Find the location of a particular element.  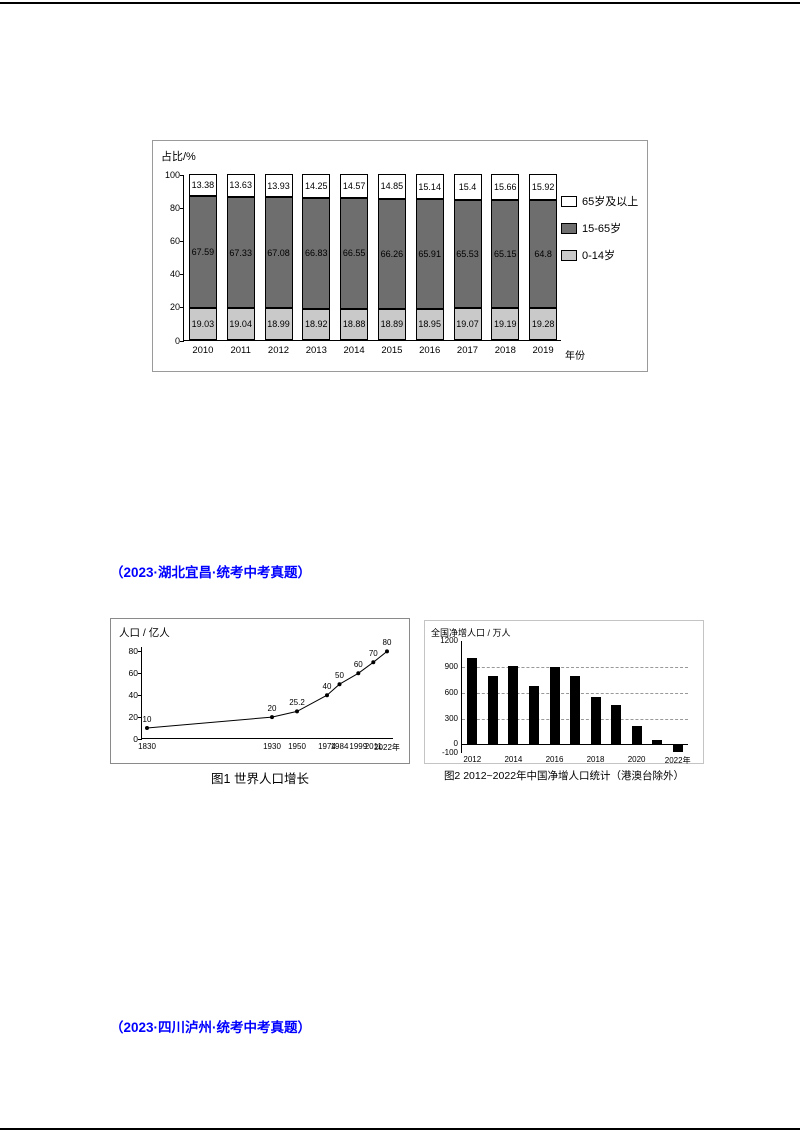

chart1-bar-segment: 14.25 is located at coordinates (316, 186).